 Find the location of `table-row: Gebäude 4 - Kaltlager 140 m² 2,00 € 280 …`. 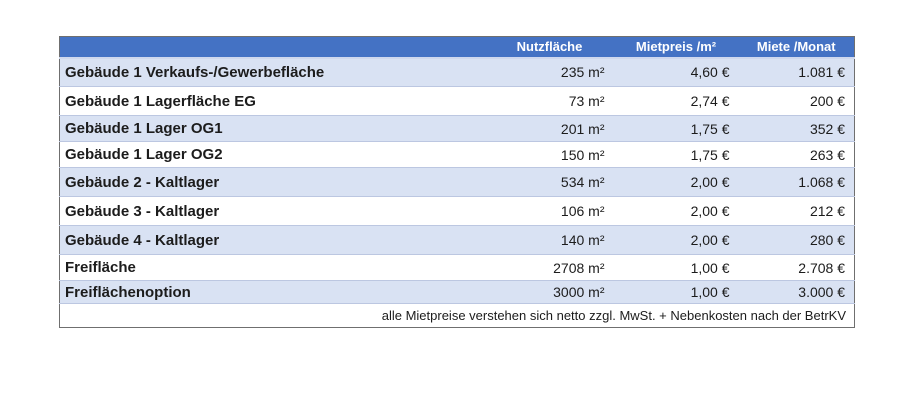

table-row: Gebäude 4 - Kaltlager 140 m² 2,00 € 280 … is located at coordinates (457, 240).